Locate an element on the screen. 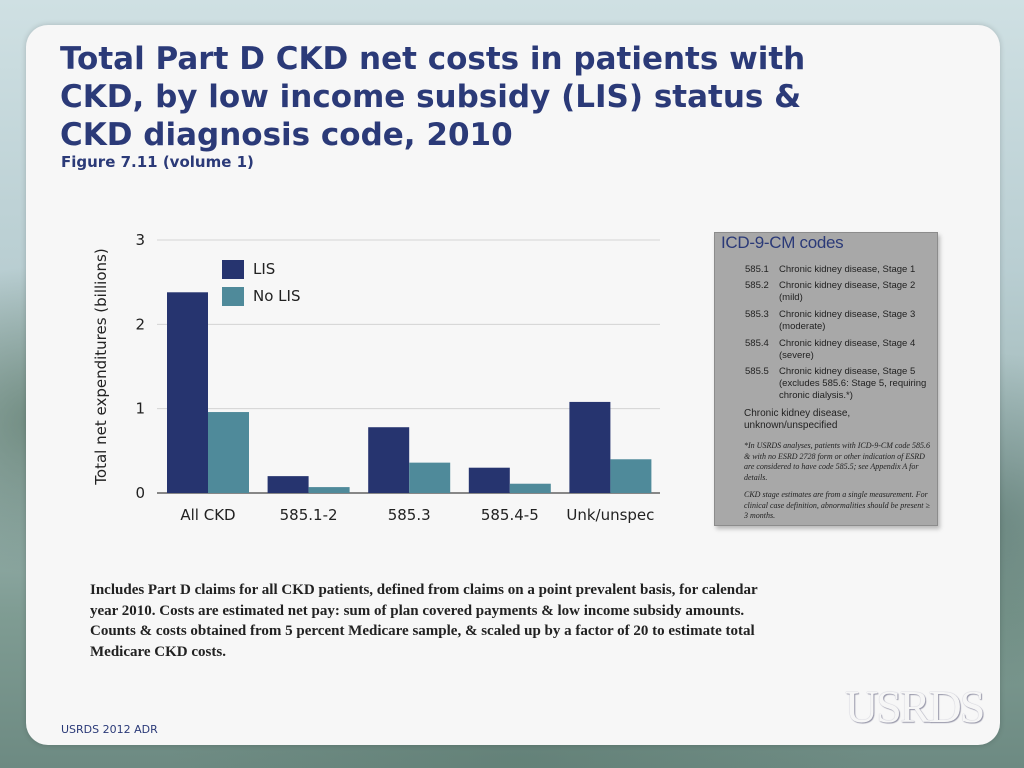 Image resolution: width=1024 pixels, height=768 pixels. x-tick-label: 585.3 is located at coordinates (409, 515).